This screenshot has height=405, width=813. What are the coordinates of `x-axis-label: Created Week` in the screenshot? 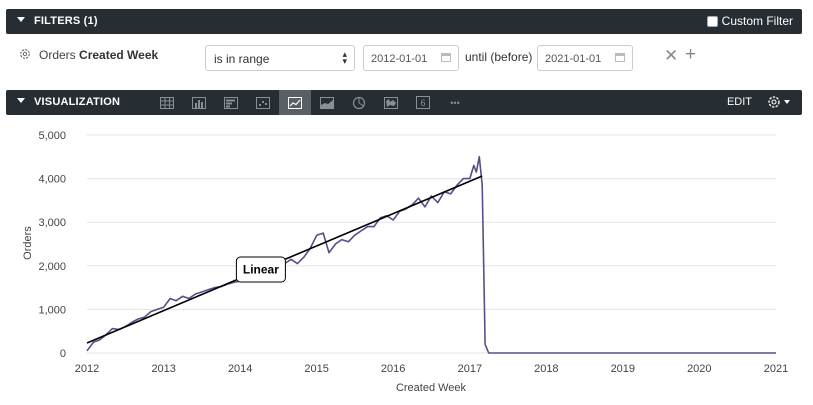 It's located at (431, 388).